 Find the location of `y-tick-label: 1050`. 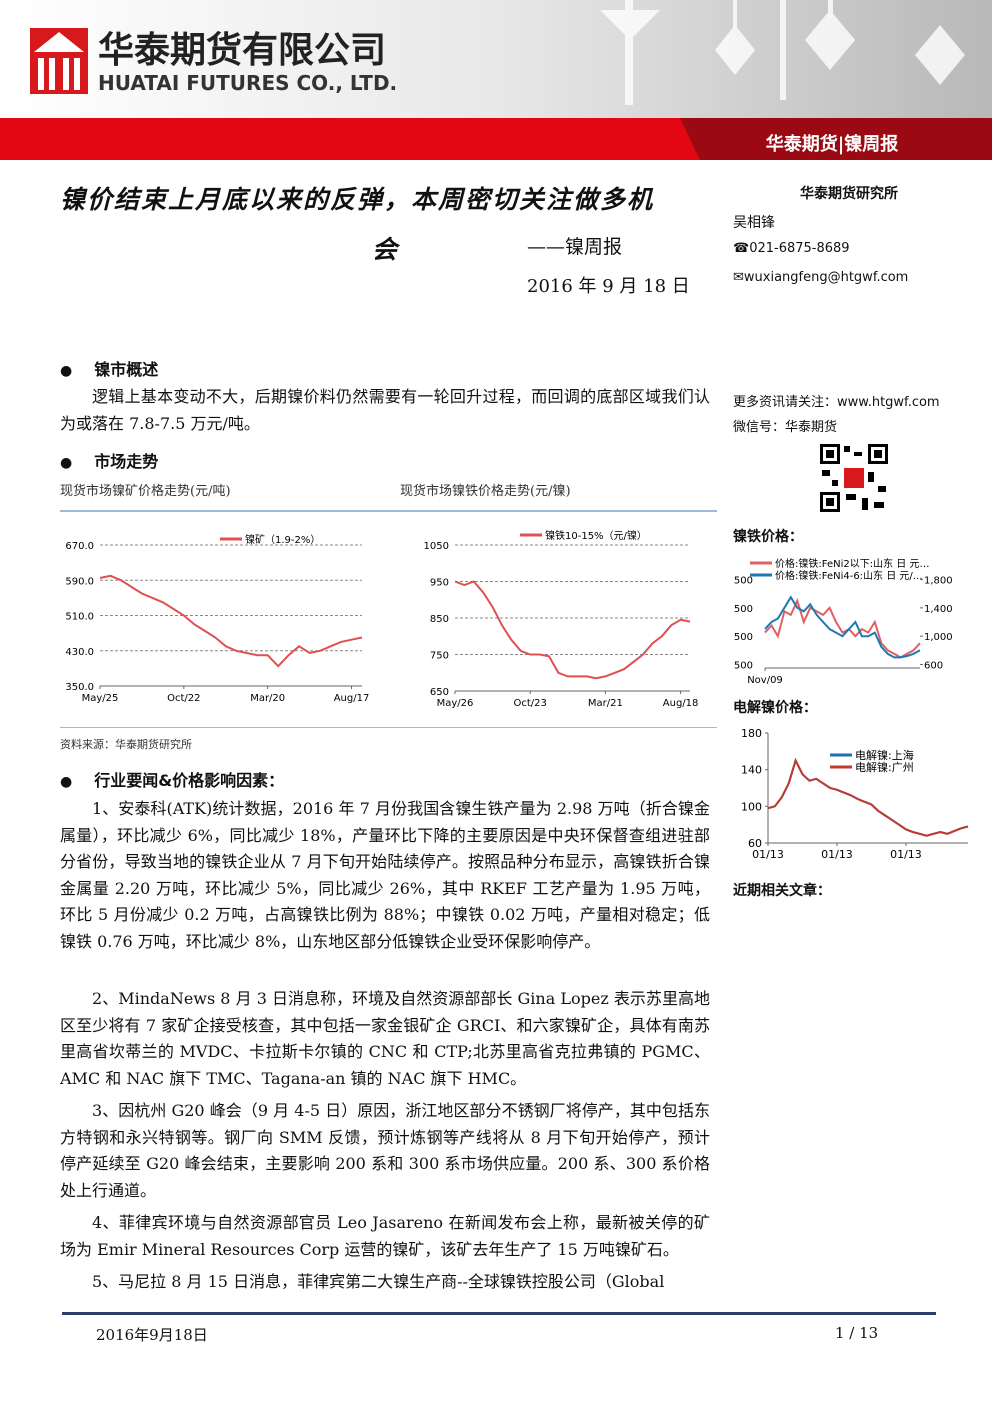

y-tick-label: 1050 is located at coordinates (436, 546).